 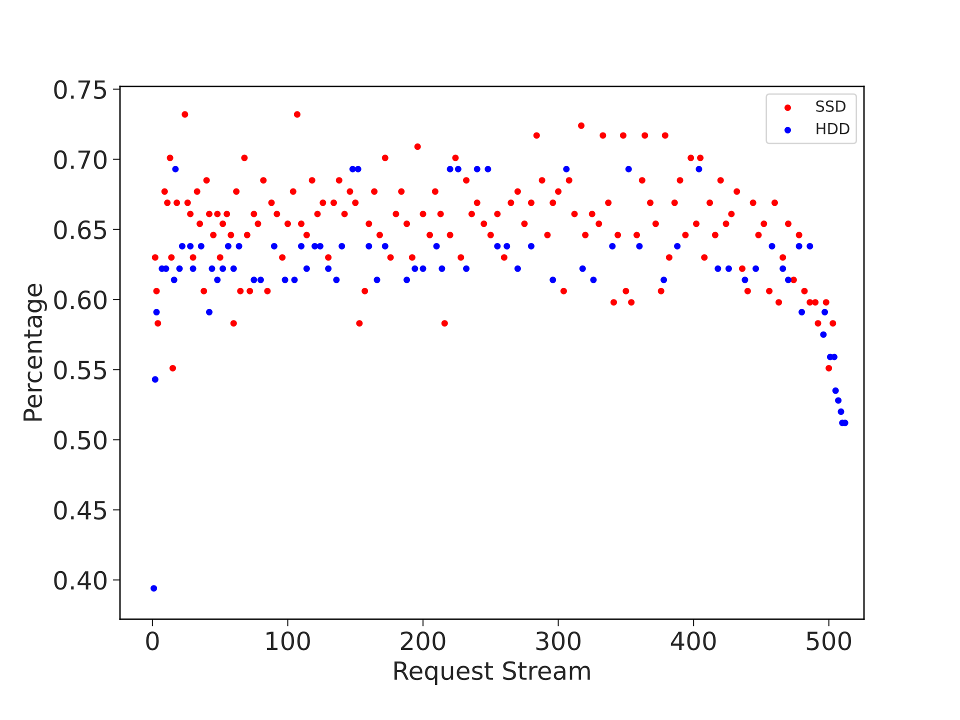 What do you see at coordinates (80, 90) in the screenshot?
I see `y-tick-label: 0.75` at bounding box center [80, 90].